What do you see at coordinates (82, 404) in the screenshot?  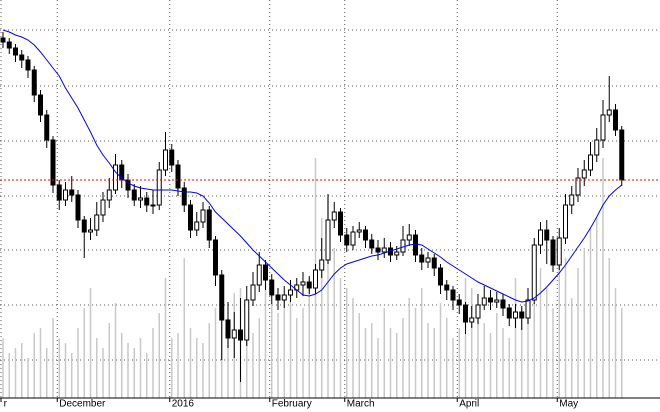 I see `x-tick-label: December` at bounding box center [82, 404].